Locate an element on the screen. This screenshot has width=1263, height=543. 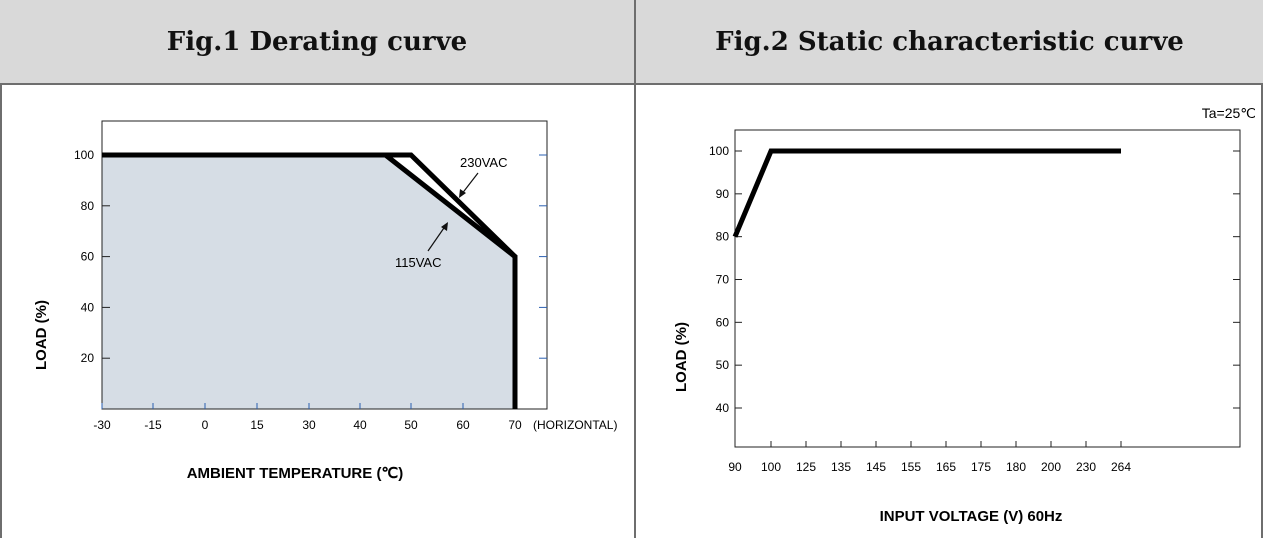
x-tick-label: 90 is located at coordinates (735, 467).